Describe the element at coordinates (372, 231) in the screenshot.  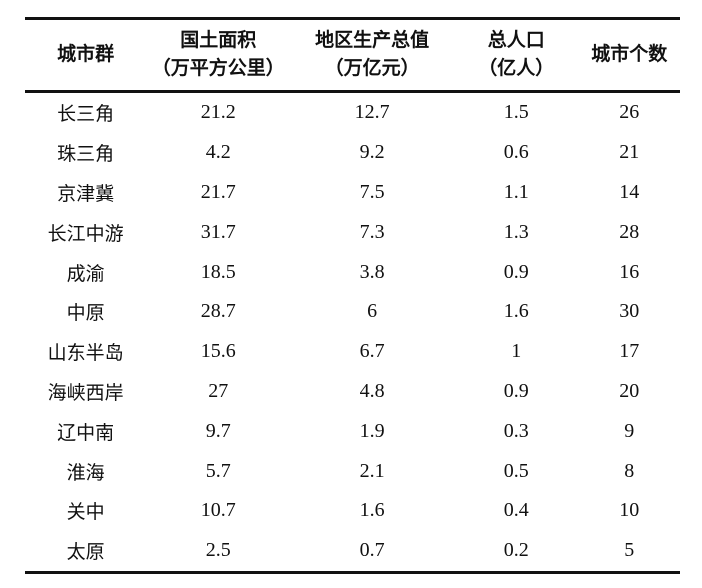
I see `value-cell: 7.3` at that location.